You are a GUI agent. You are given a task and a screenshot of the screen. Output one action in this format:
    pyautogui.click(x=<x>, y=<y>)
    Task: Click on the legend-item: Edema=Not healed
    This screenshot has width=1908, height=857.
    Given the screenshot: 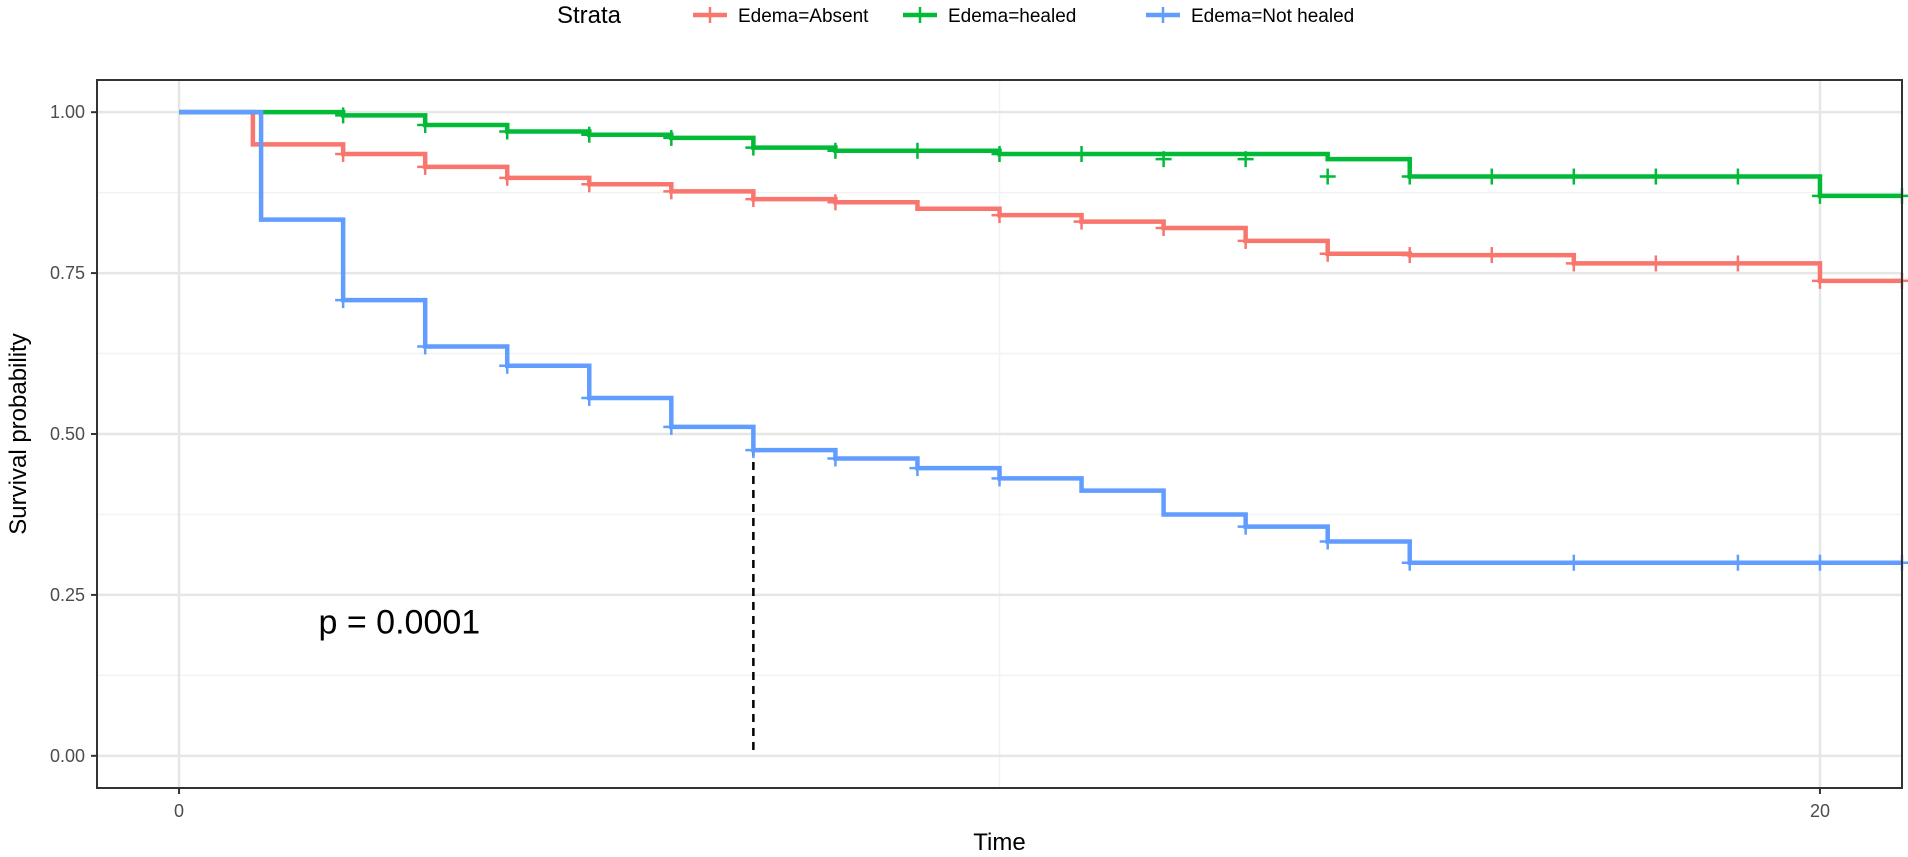 What is the action you would take?
    pyautogui.click(x=1250, y=16)
    